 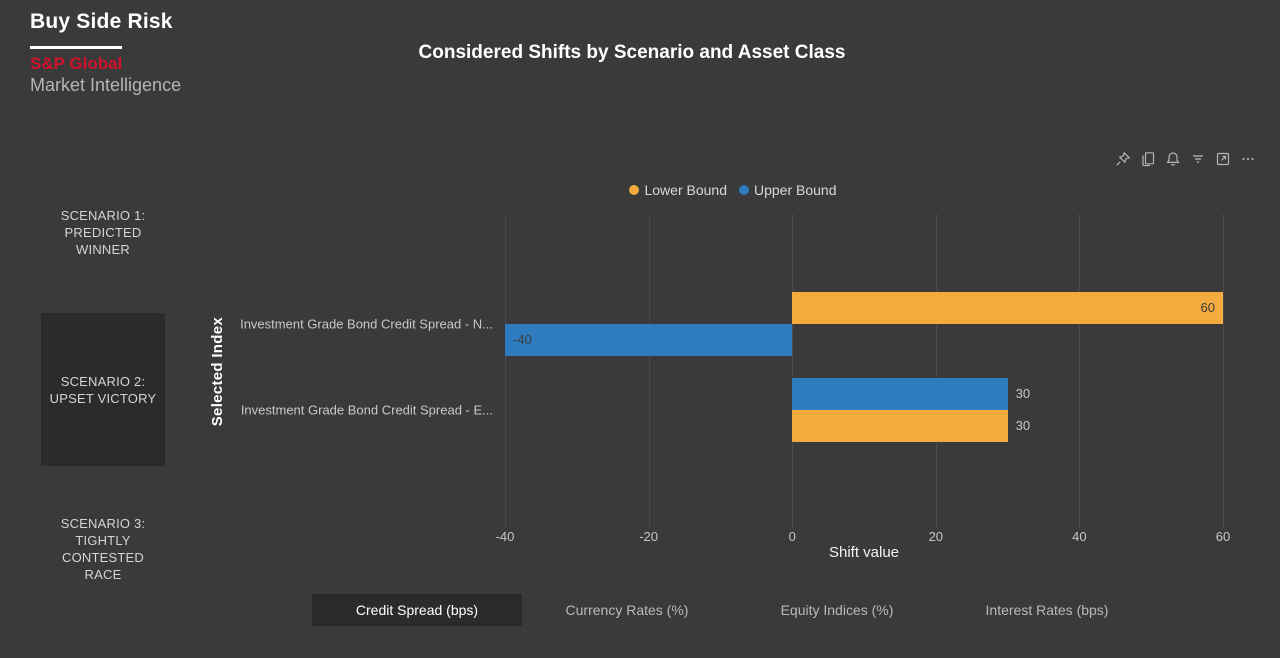 I want to click on tab-currency-rates: Currency Rates (%), so click(x=627, y=610).